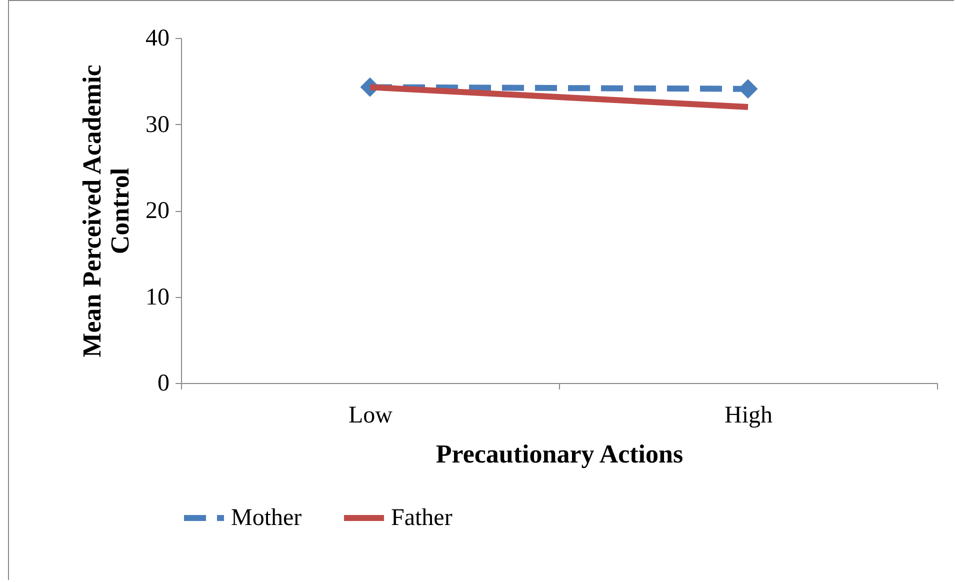 Image resolution: width=955 pixels, height=582 pixels. Describe the element at coordinates (158, 297) in the screenshot. I see `y-tick-label: 10` at that location.